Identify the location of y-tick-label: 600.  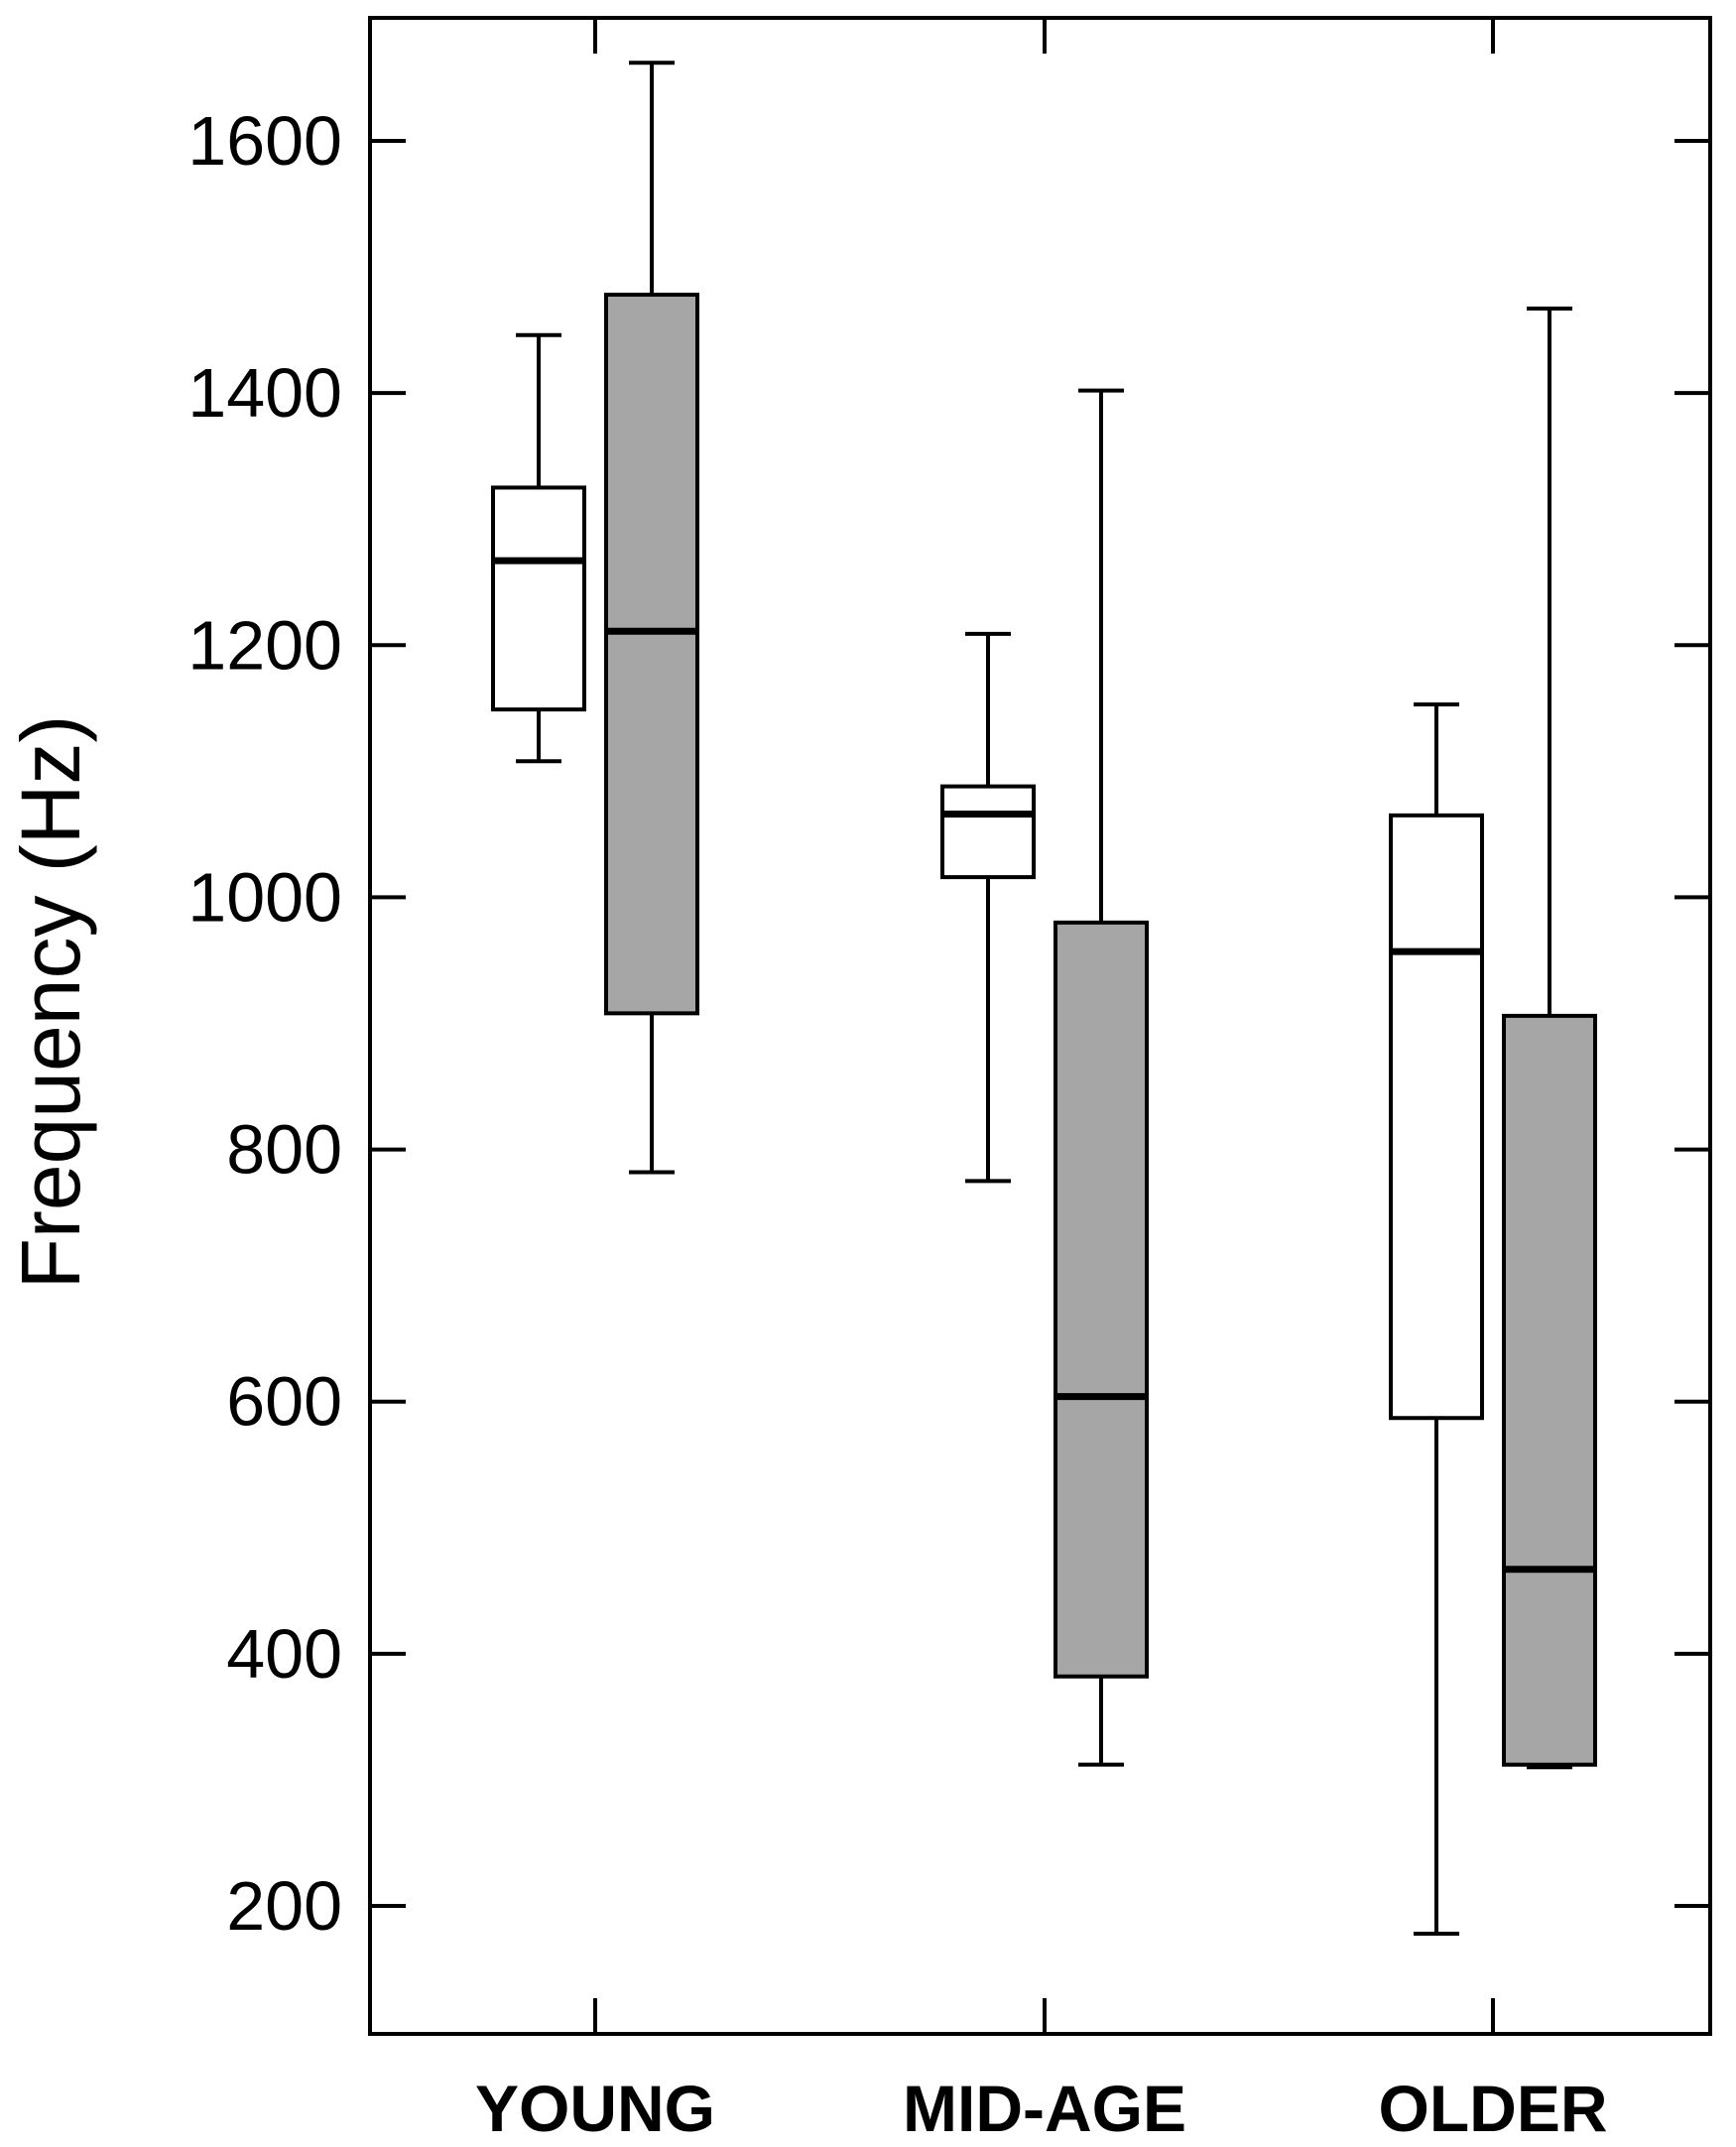
(284, 1402).